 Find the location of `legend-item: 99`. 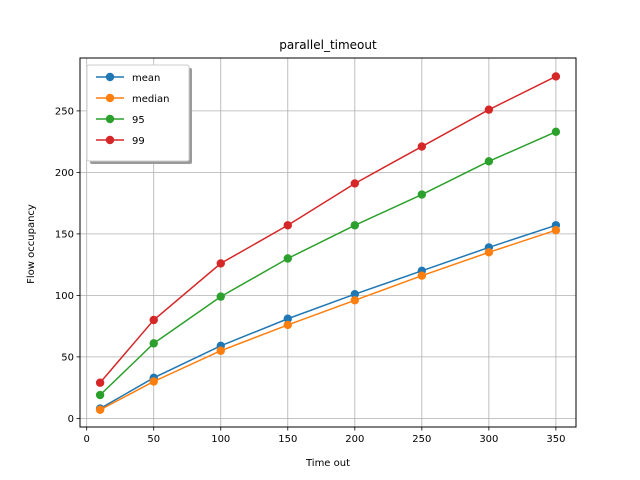

legend-item: 99 is located at coordinates (120, 141).